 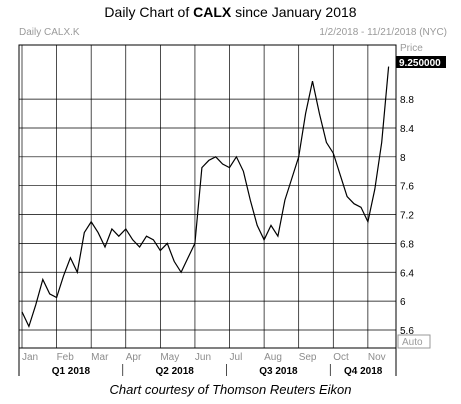 I want to click on auto-scale-button, so click(x=414, y=341).